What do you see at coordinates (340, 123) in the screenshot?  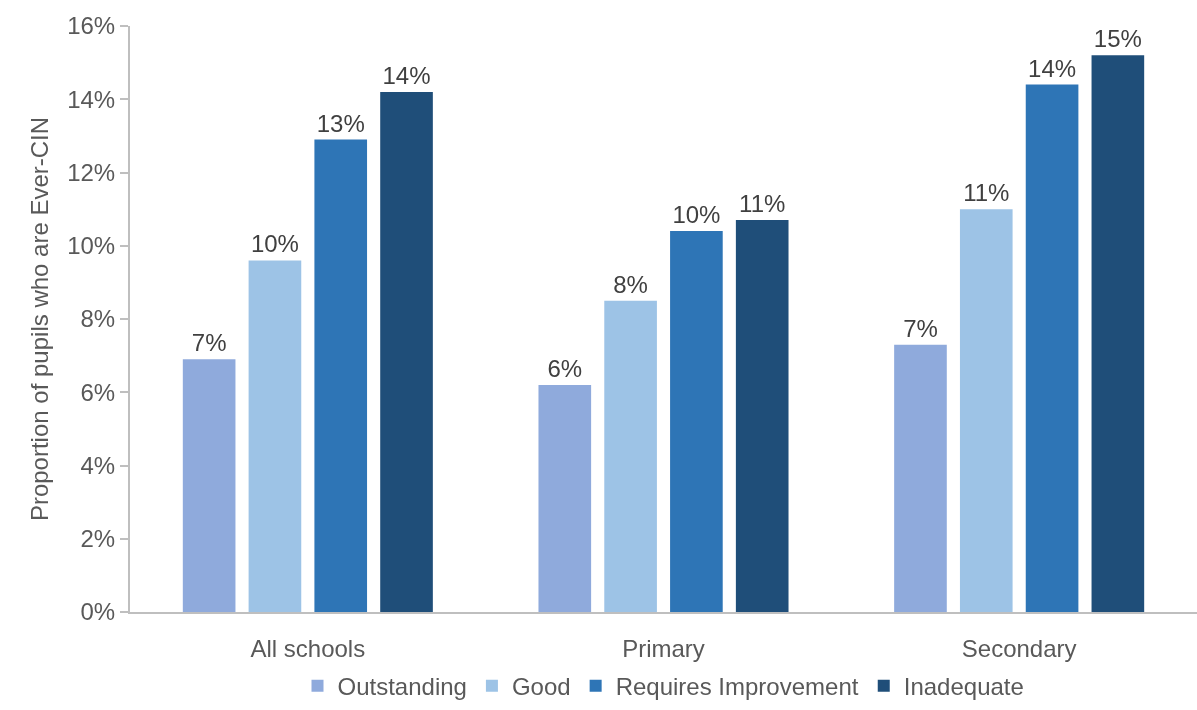 I see `data-label: 13%` at bounding box center [340, 123].